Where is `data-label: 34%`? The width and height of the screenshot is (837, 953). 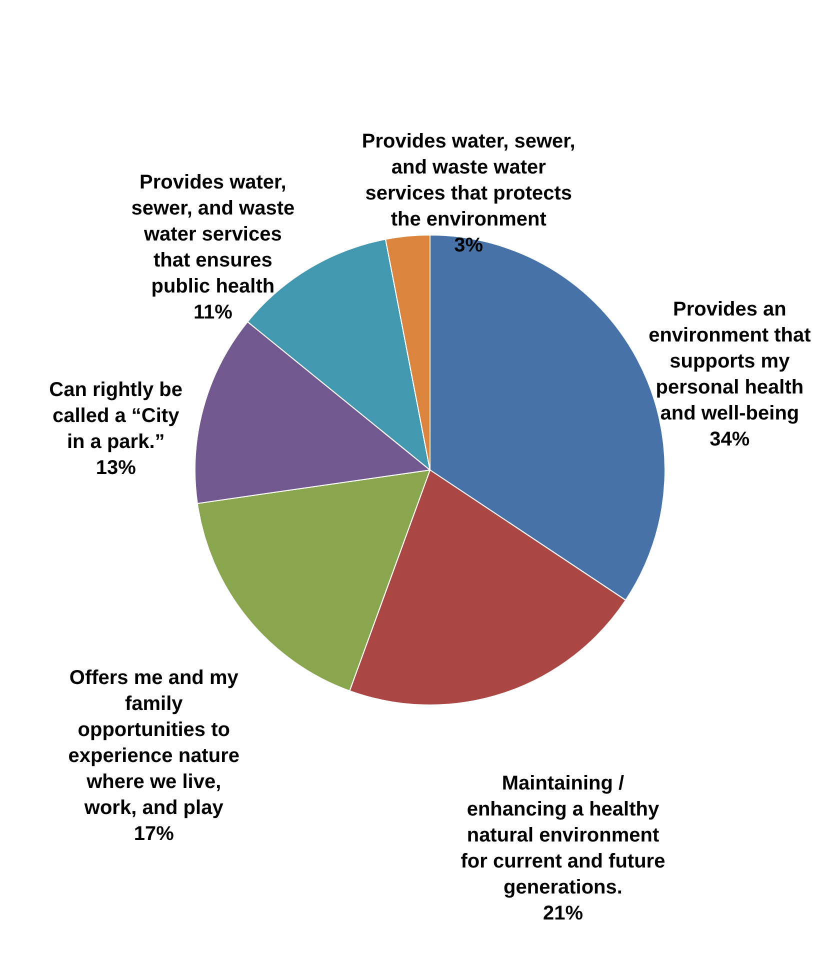 data-label: 34% is located at coordinates (730, 439).